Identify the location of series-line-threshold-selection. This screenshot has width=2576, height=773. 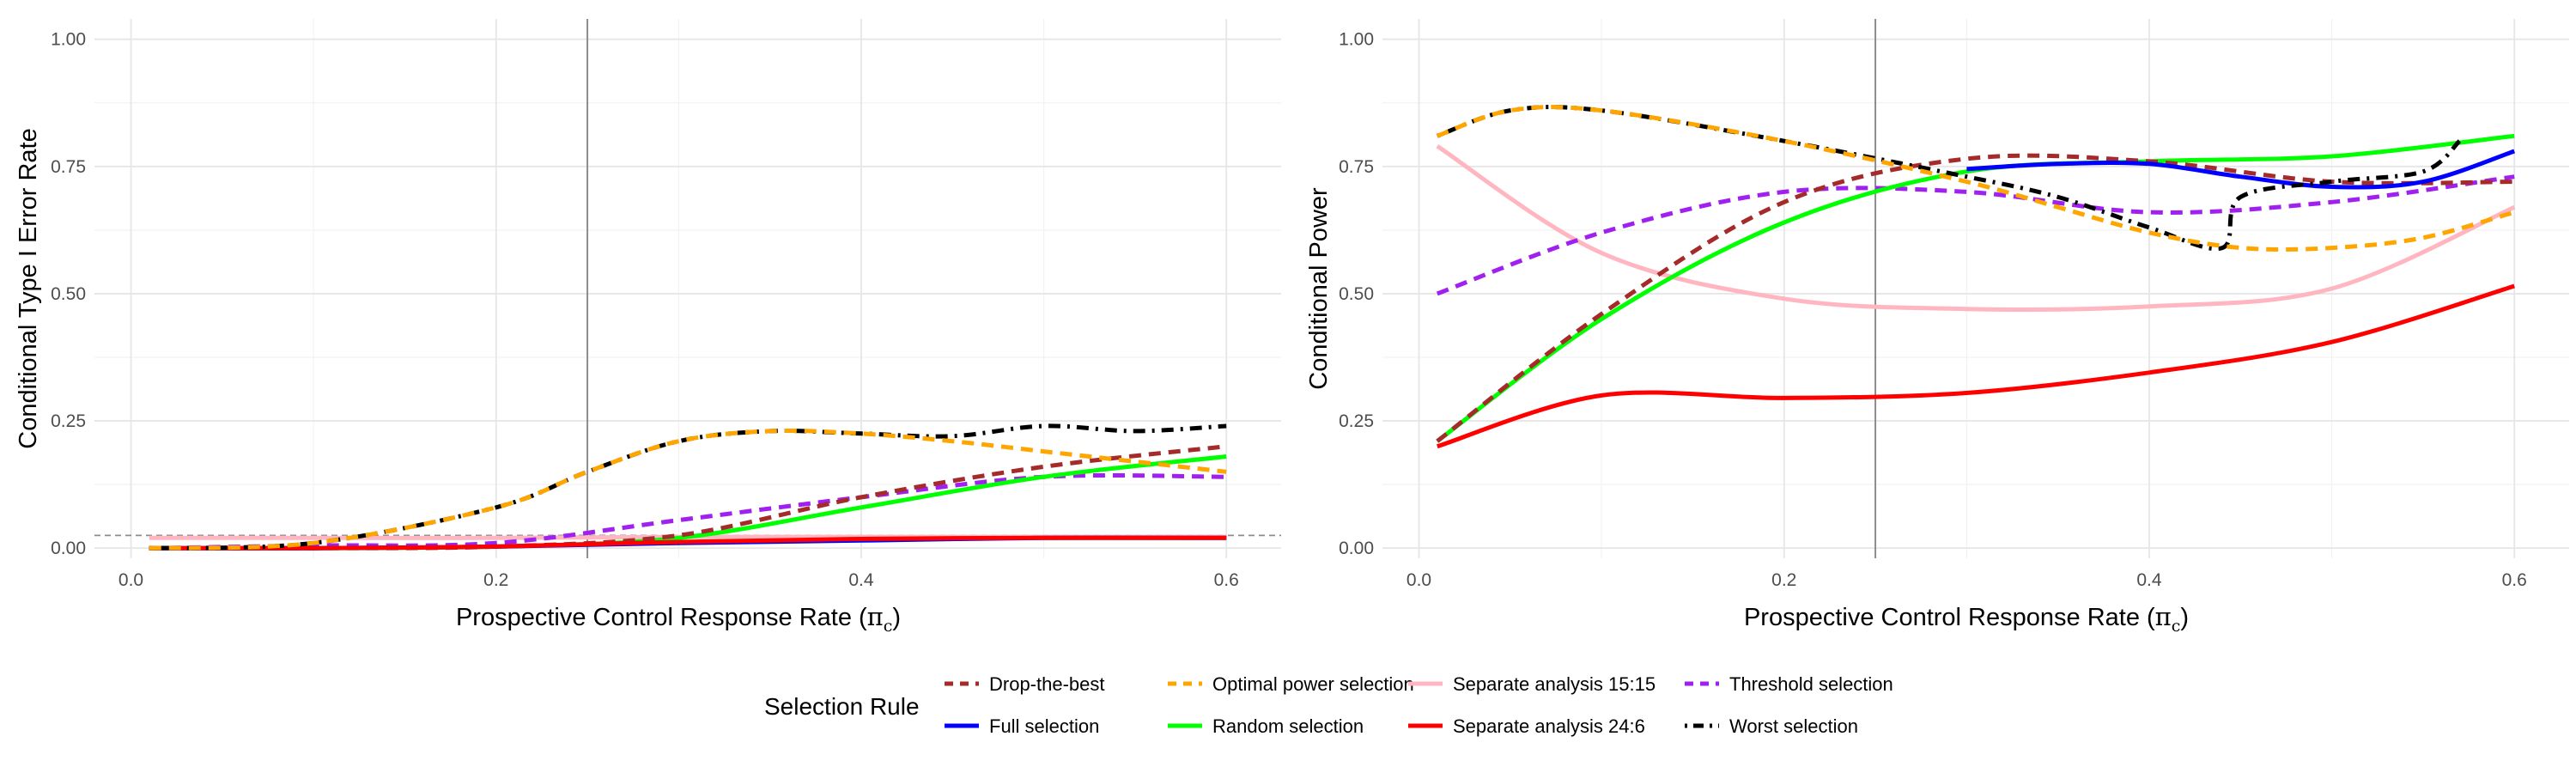
(1975, 235).